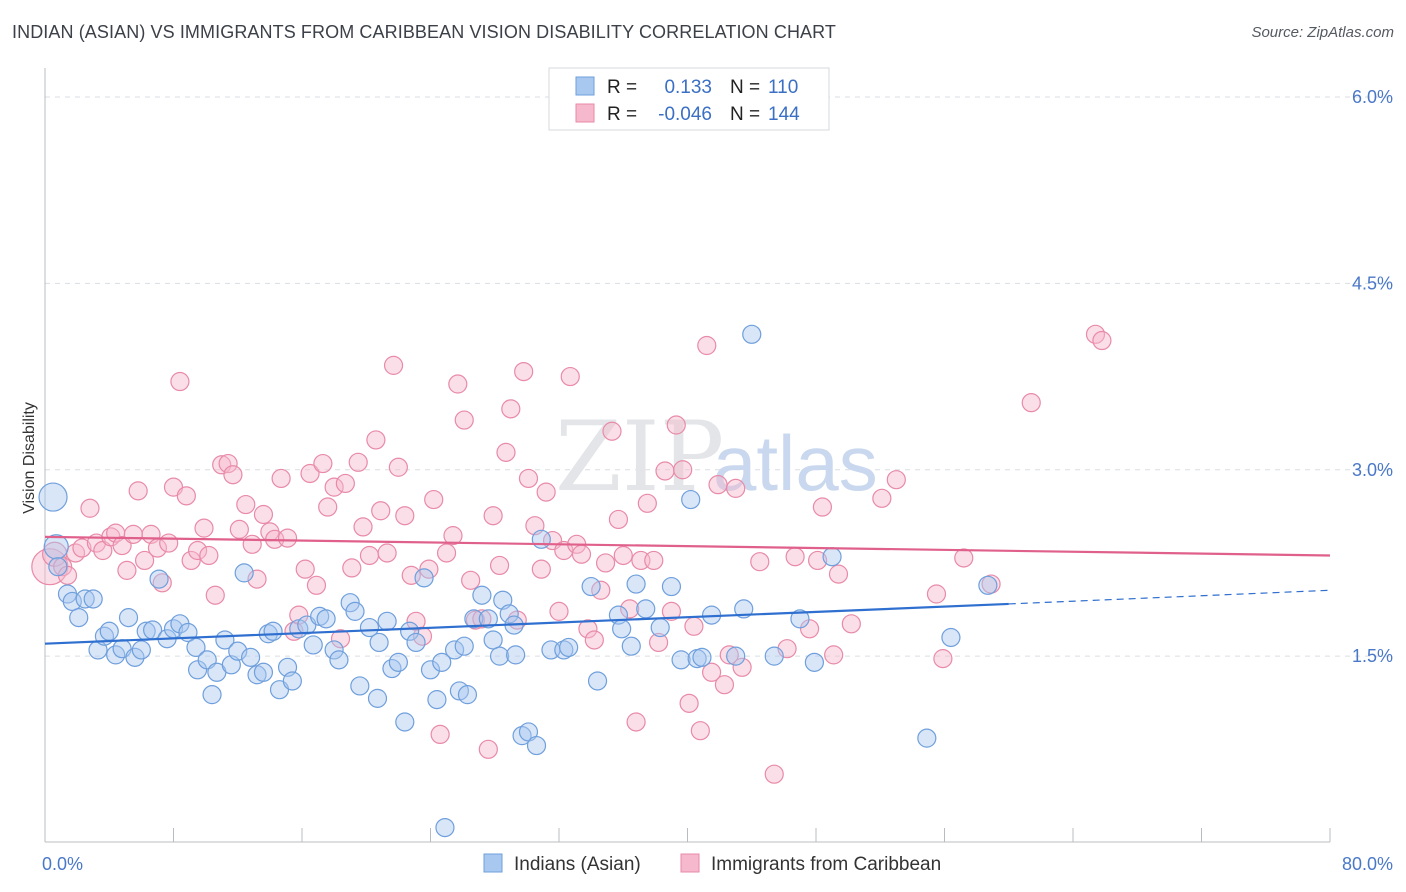 This screenshot has width=1406, height=892. What do you see at coordinates (493, 863) in the screenshot?
I see `bottom-legend-swatch-indian` at bounding box center [493, 863].